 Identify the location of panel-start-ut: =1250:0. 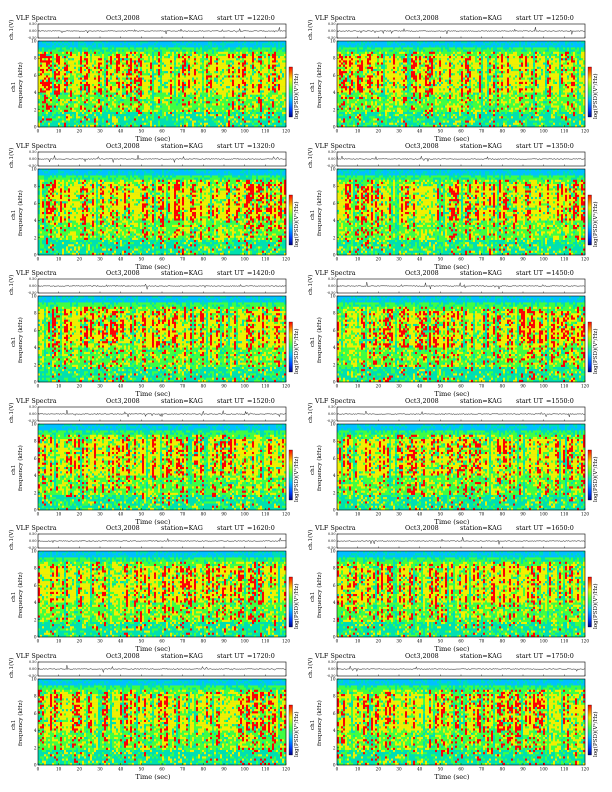
(560, 18).